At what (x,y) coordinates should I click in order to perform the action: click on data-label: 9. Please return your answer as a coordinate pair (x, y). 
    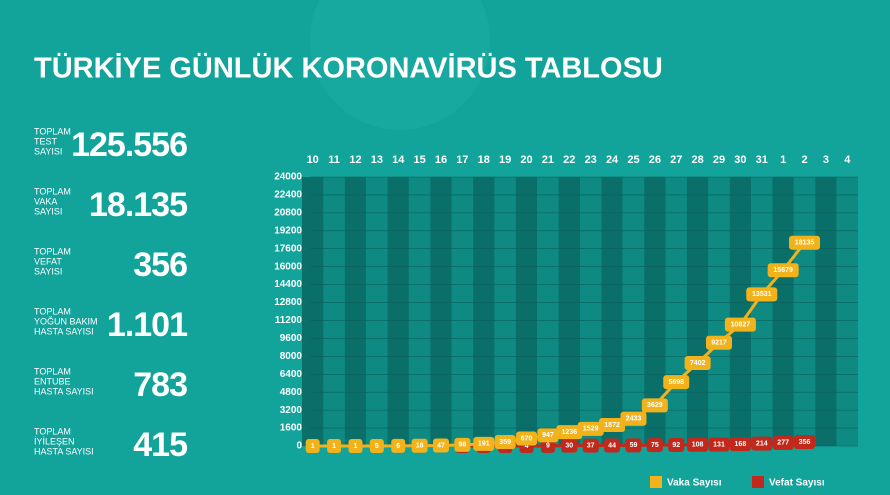
    Looking at the image, I should click on (548, 446).